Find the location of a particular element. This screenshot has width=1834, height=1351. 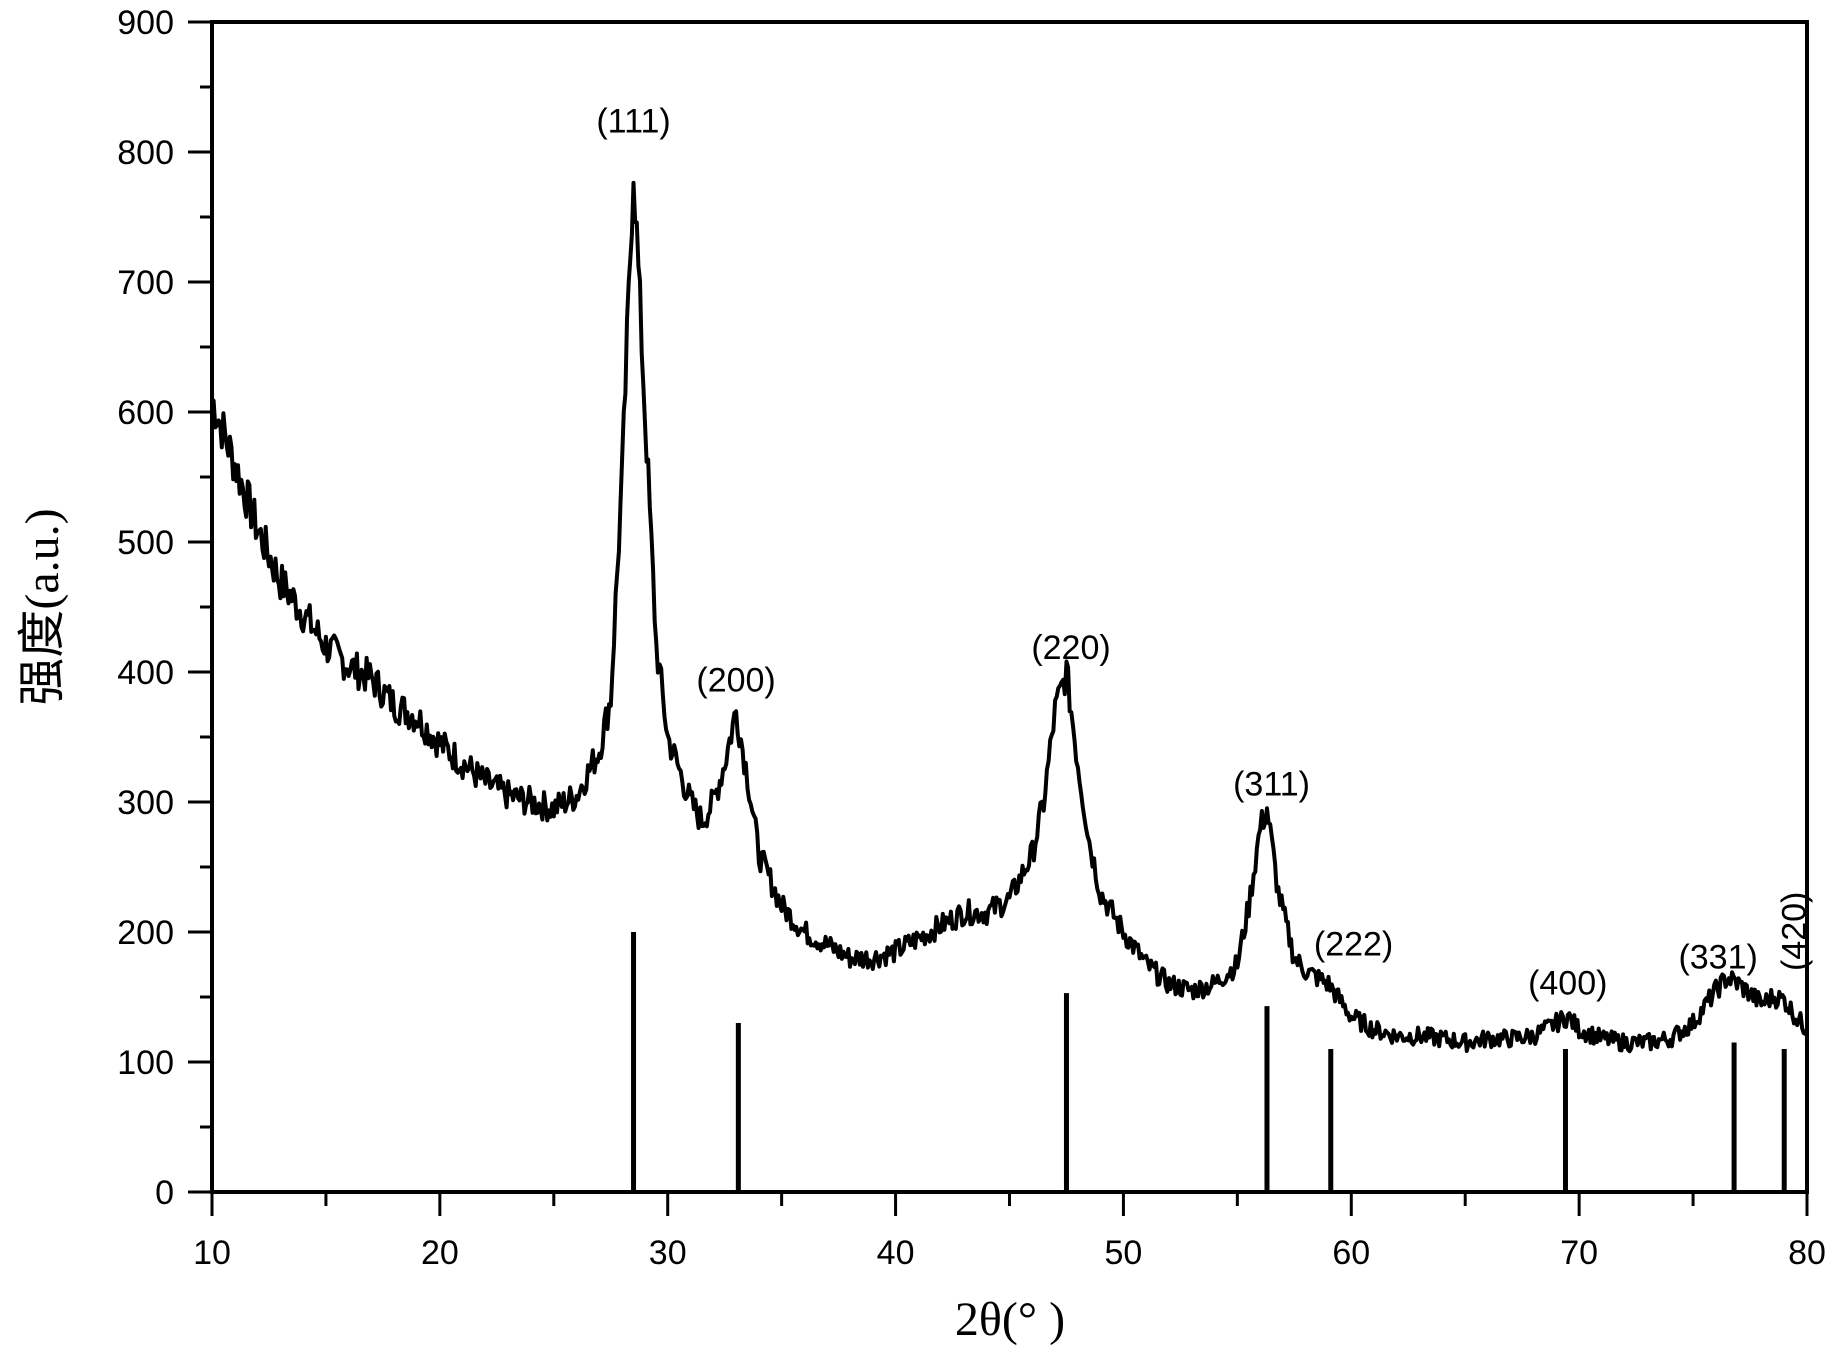

x-axis-label: 2θ(° ) is located at coordinates (1010, 1319).